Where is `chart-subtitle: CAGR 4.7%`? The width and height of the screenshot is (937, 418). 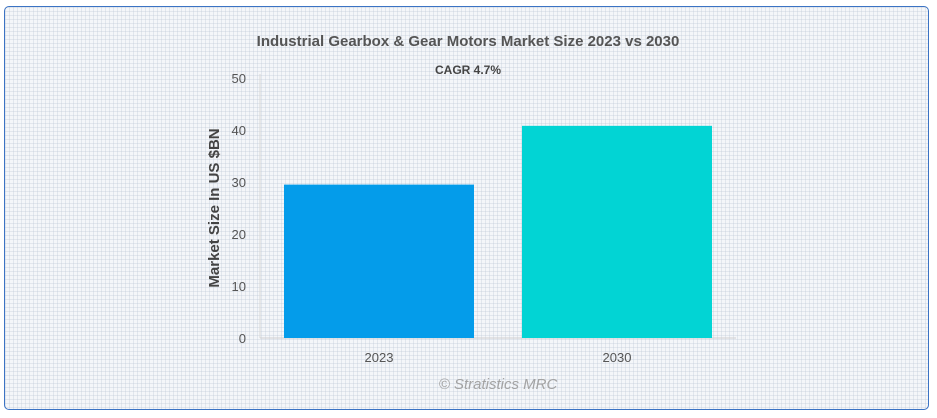
chart-subtitle: CAGR 4.7% is located at coordinates (468, 70).